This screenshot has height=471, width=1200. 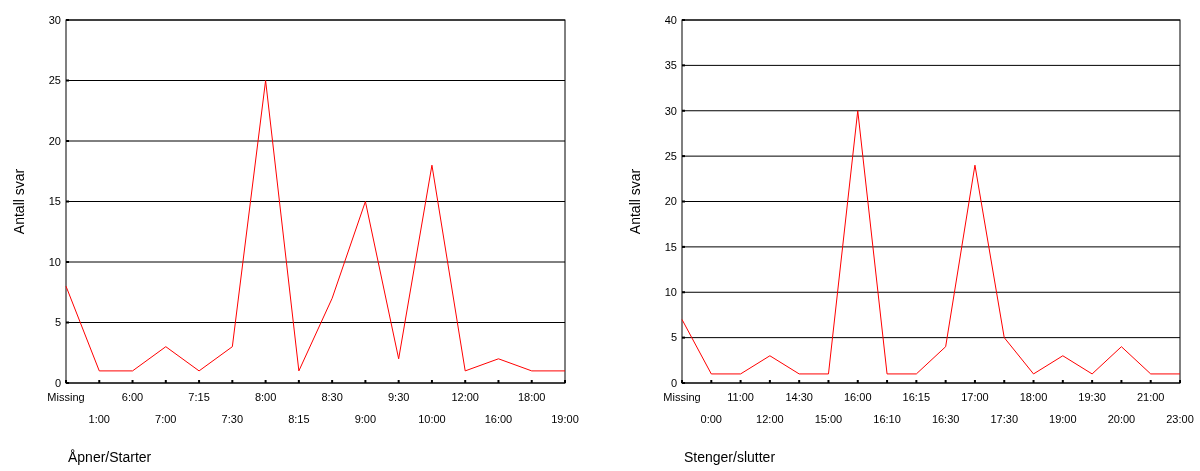 I want to click on x-tick-label: 14:30, so click(x=799, y=397).